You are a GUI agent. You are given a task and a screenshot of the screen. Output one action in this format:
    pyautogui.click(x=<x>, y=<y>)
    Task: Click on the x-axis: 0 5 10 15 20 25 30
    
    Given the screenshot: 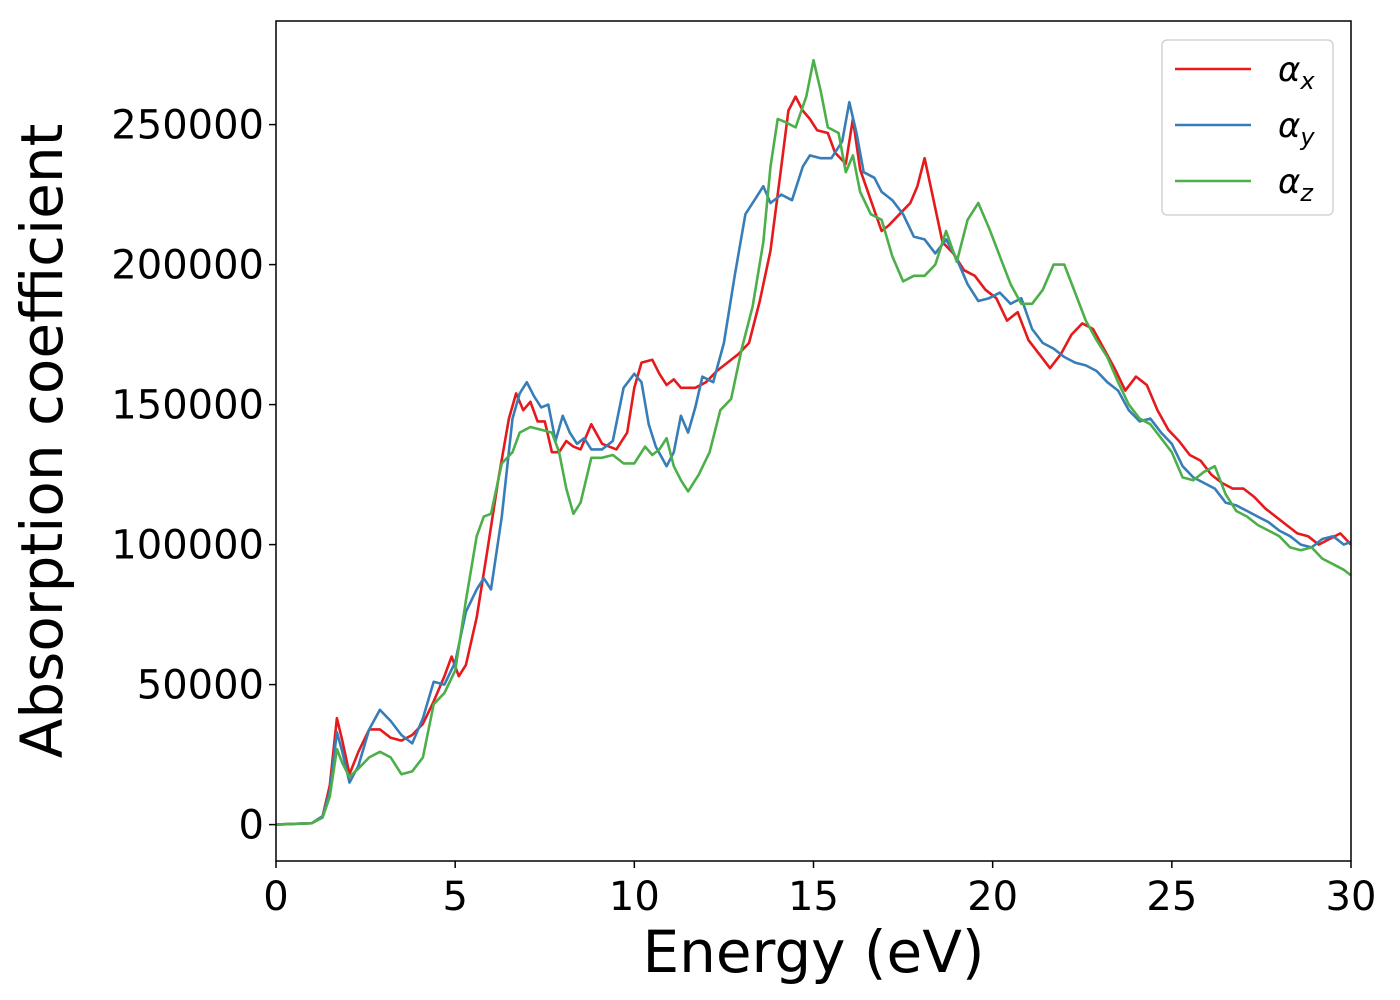 What is the action you would take?
    pyautogui.click(x=819, y=890)
    